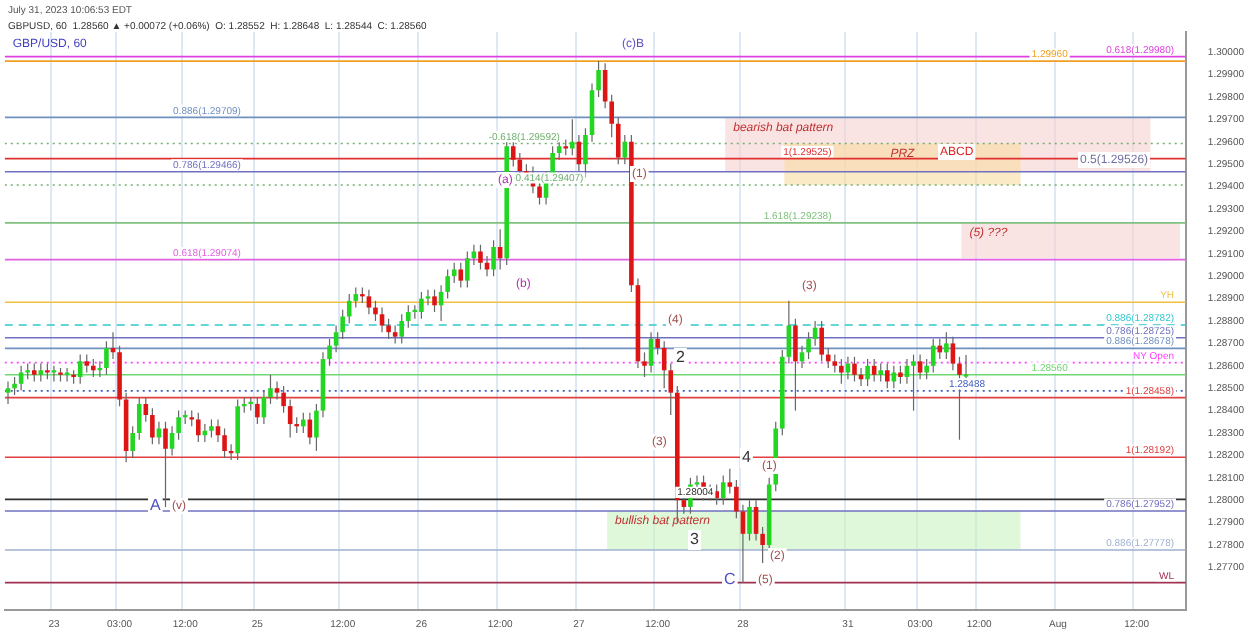  I want to click on annotation: C, so click(730, 579).